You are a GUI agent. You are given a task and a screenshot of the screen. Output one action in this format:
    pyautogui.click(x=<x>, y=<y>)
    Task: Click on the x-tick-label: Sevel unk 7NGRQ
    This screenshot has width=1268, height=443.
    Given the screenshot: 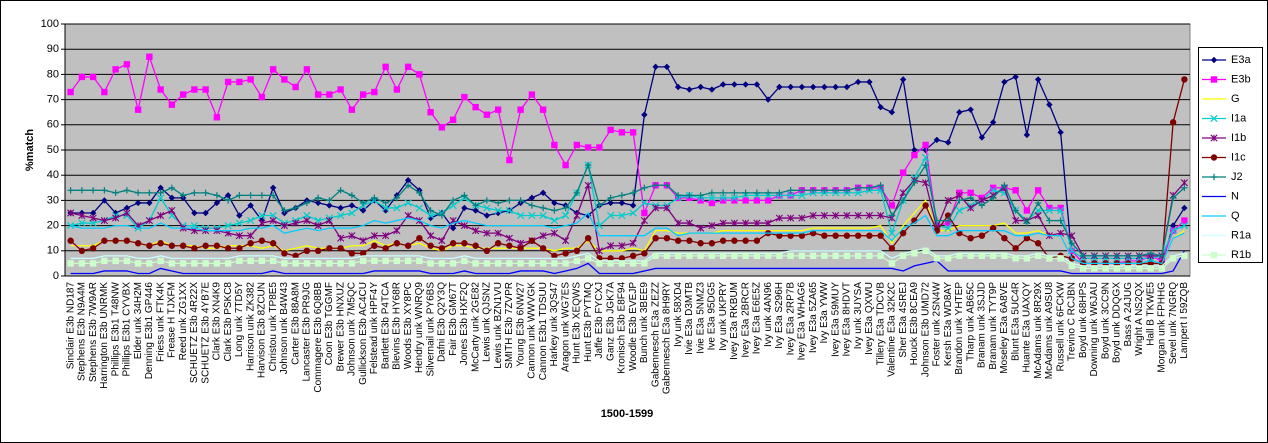 What is the action you would take?
    pyautogui.click(x=1173, y=323)
    